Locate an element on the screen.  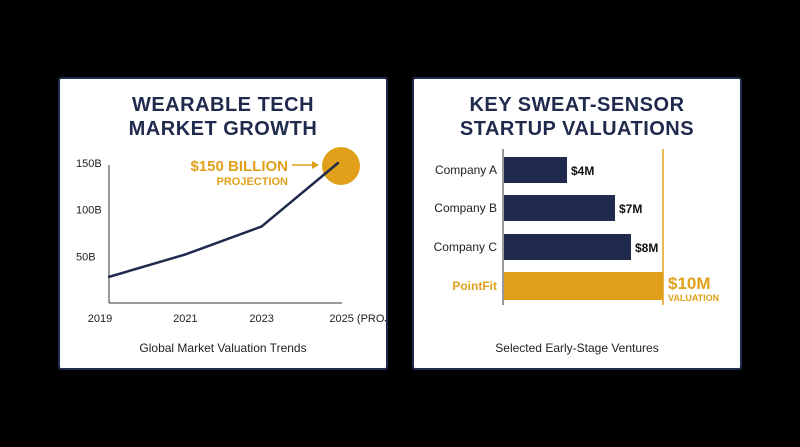
chart-title-line-1: WEARABLE TECH is located at coordinates (223, 105).